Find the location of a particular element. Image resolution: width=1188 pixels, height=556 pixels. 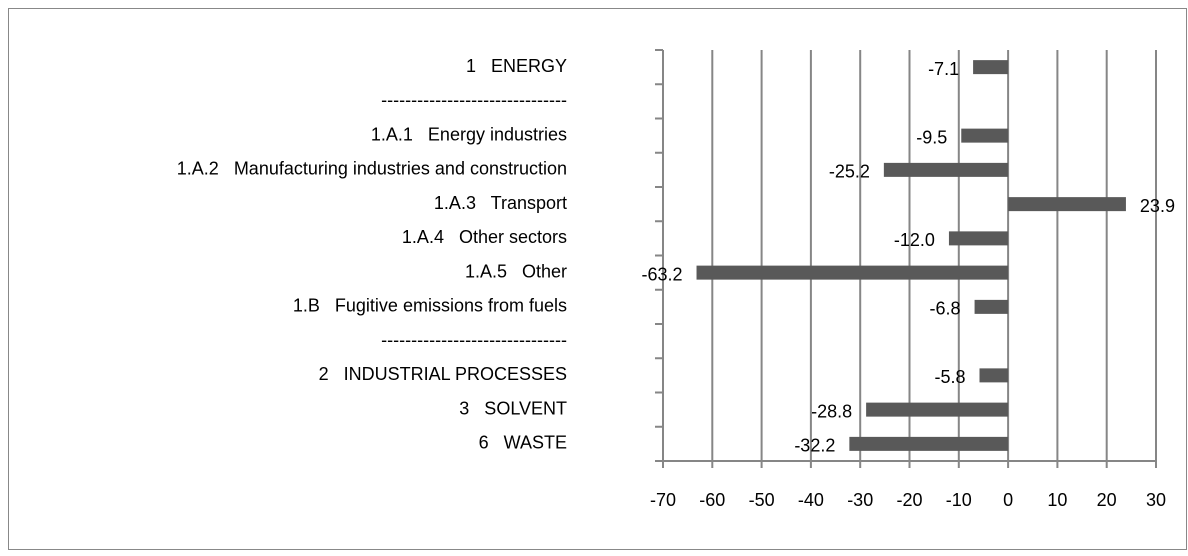

value-label: -32.2 is located at coordinates (814, 446).